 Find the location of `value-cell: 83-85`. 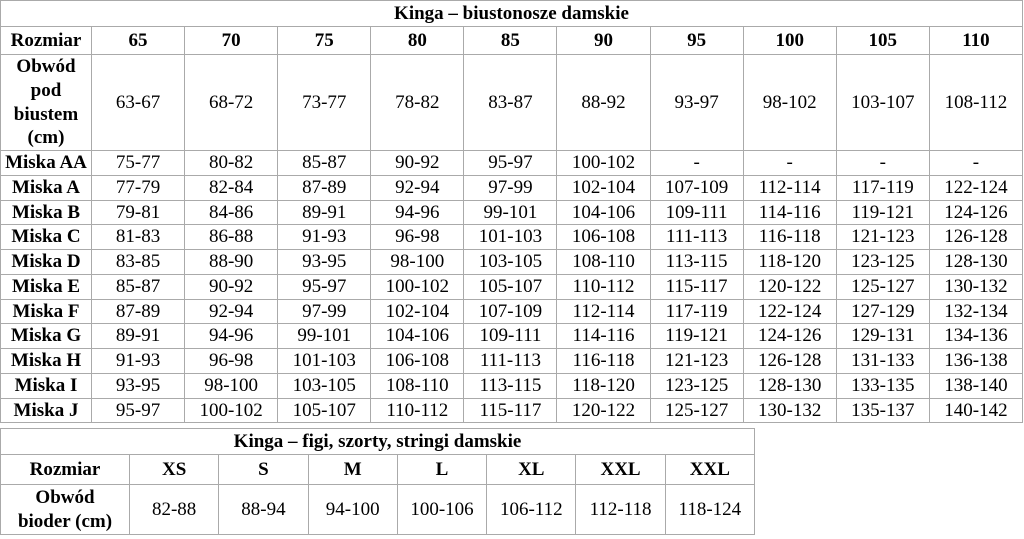

value-cell: 83-85 is located at coordinates (138, 262).